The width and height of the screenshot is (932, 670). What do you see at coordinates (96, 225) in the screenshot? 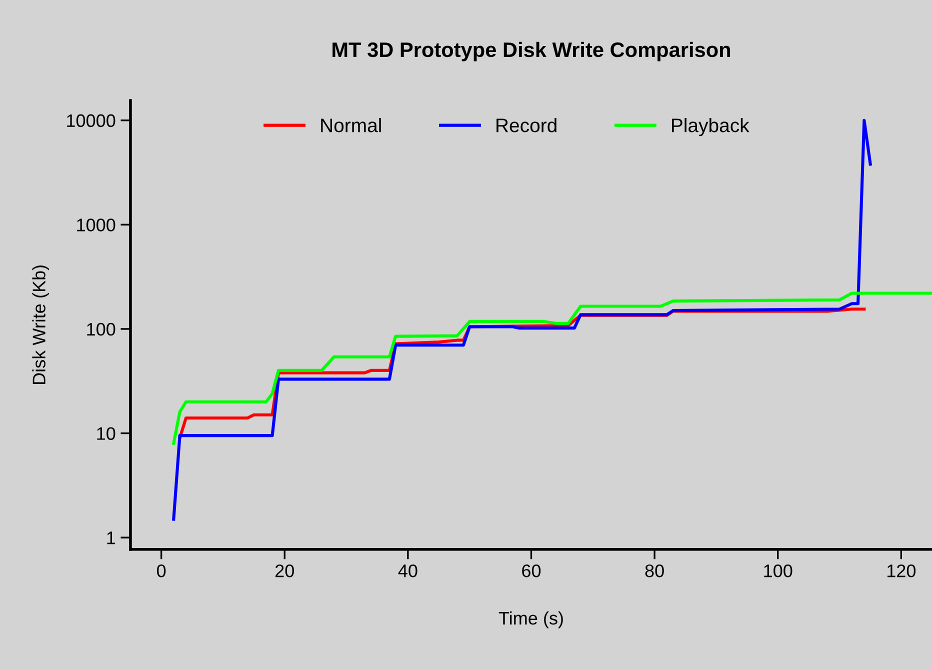
I see `y-tick-label: 1000` at bounding box center [96, 225].